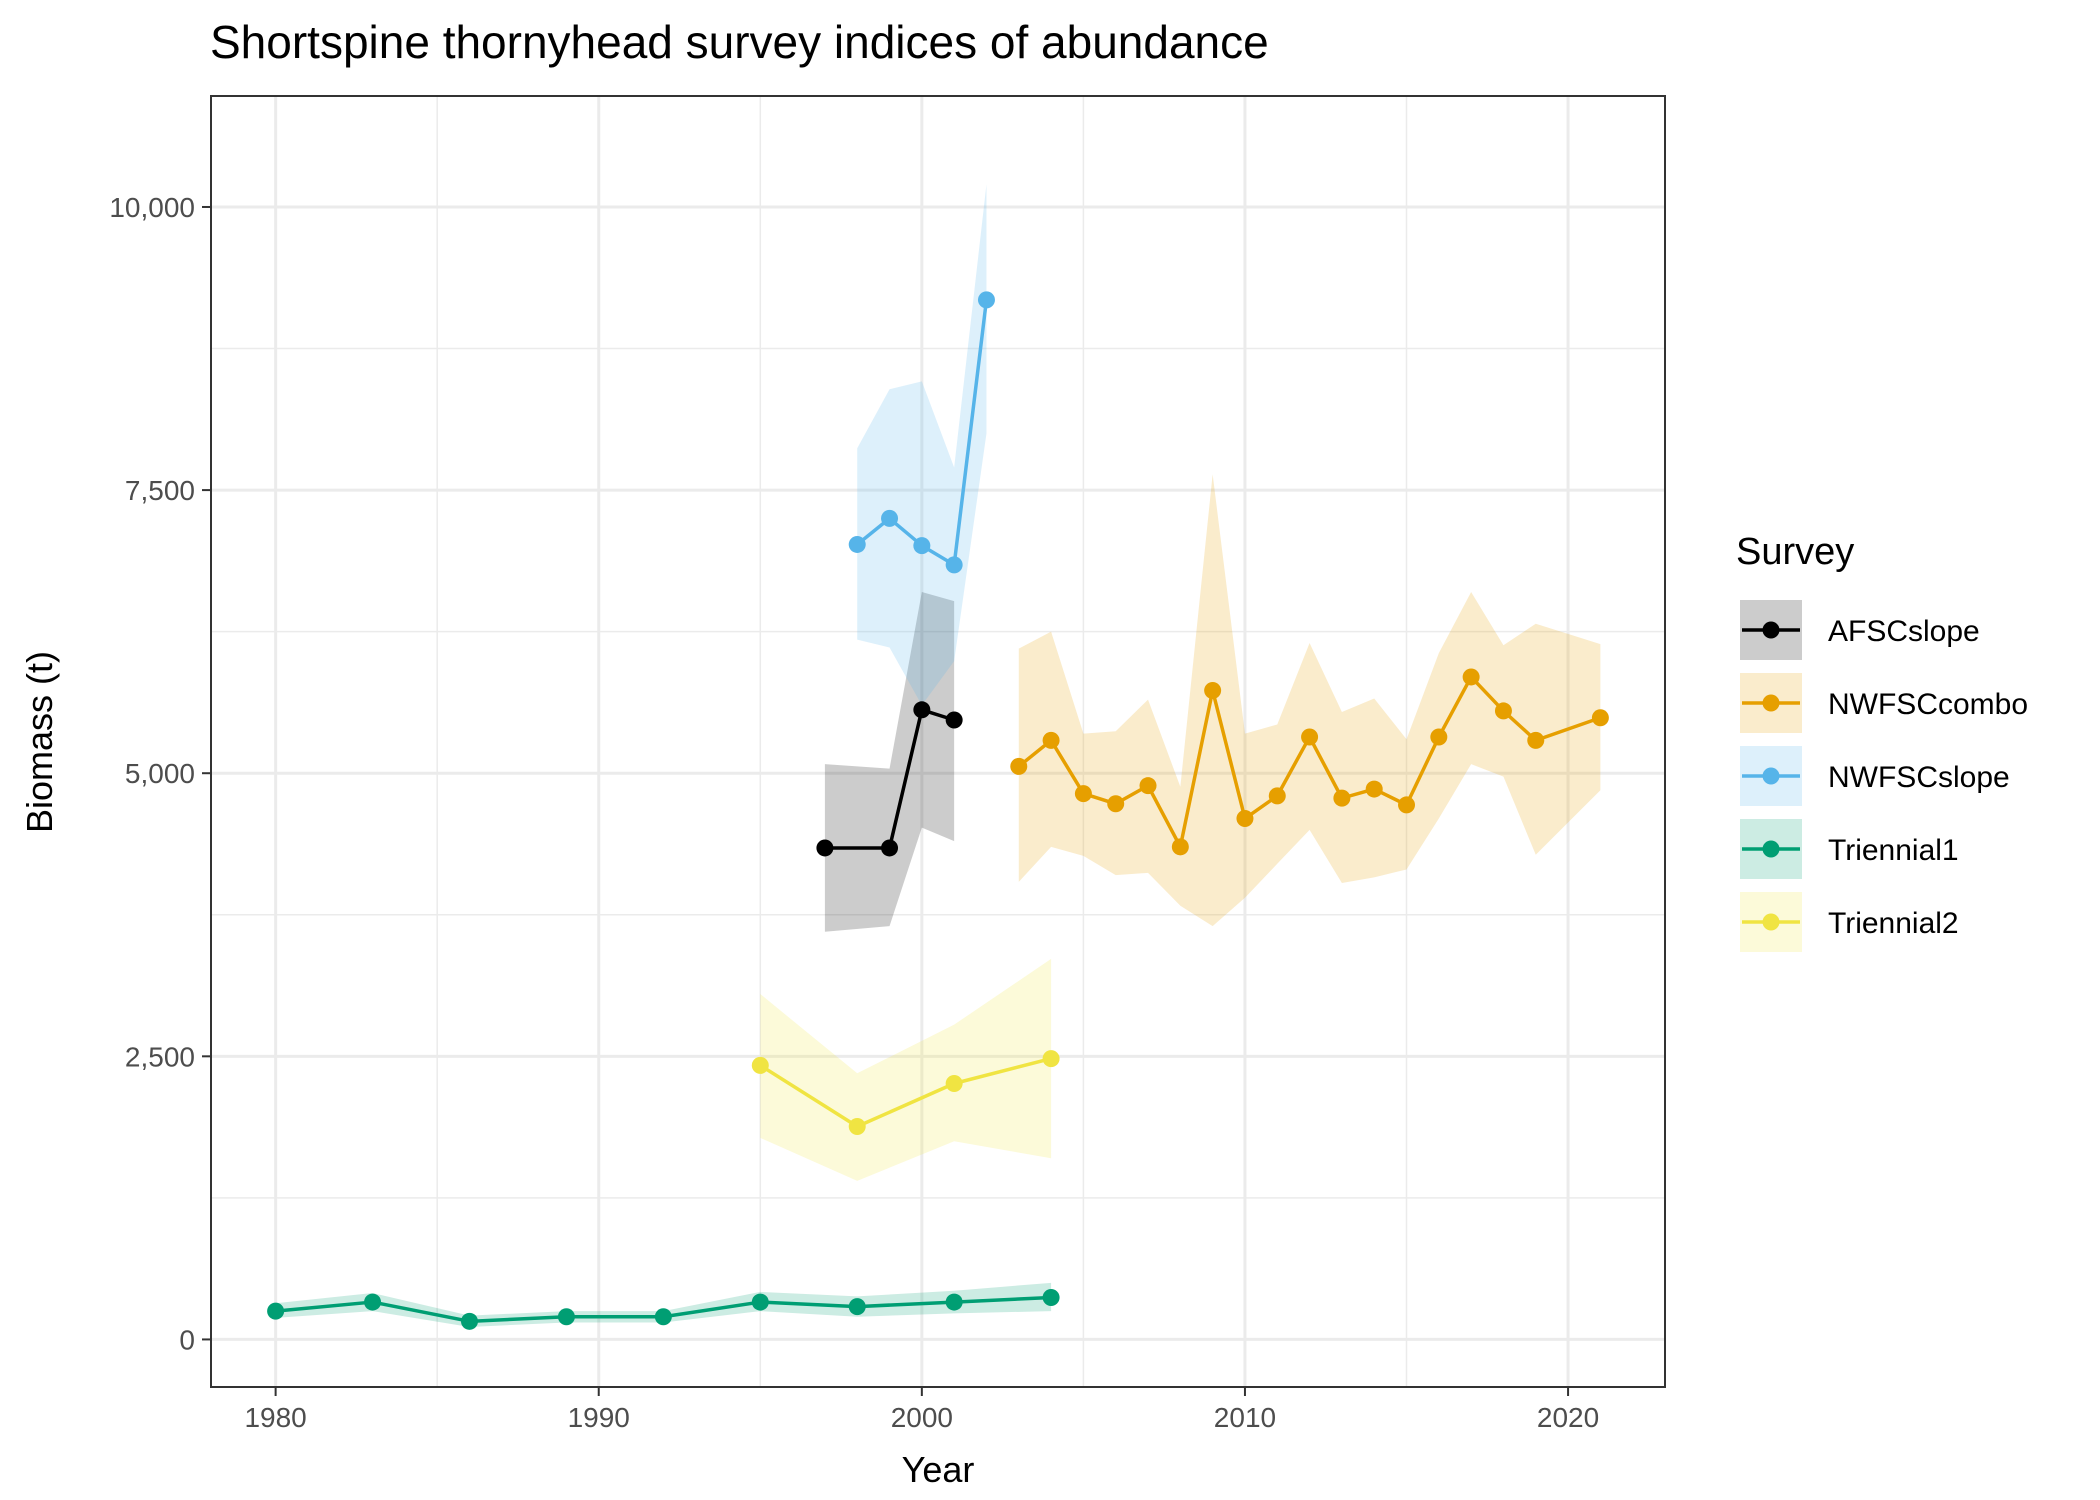 The image size is (2100, 1500). What do you see at coordinates (1904, 631) in the screenshot?
I see `legend-label: AFSCslope` at bounding box center [1904, 631].